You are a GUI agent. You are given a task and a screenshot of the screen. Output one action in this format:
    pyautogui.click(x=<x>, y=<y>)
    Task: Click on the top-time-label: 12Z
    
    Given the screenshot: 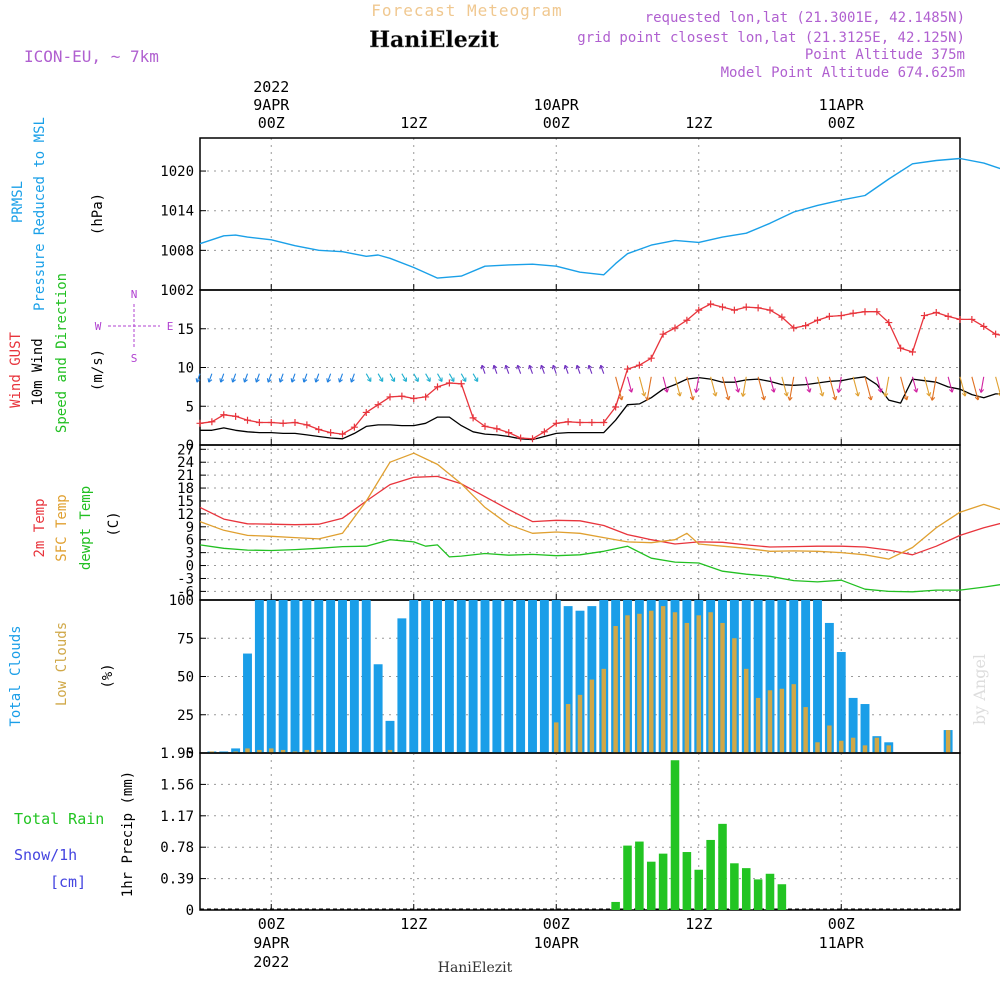 What is the action you would take?
    pyautogui.click(x=698, y=123)
    